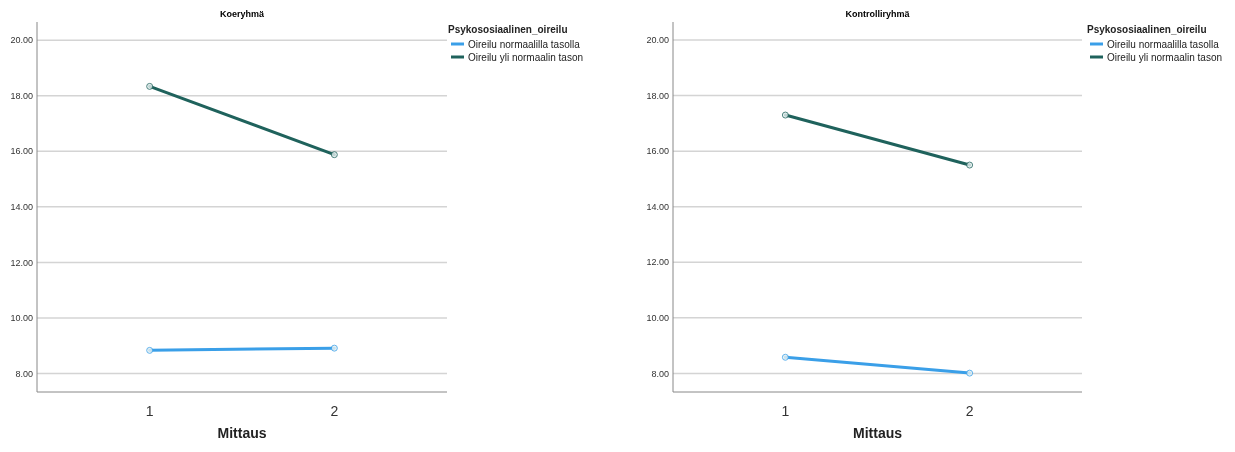 This screenshot has width=1235, height=452. I want to click on chart-title: Kontrolliryhmä, so click(878, 14).